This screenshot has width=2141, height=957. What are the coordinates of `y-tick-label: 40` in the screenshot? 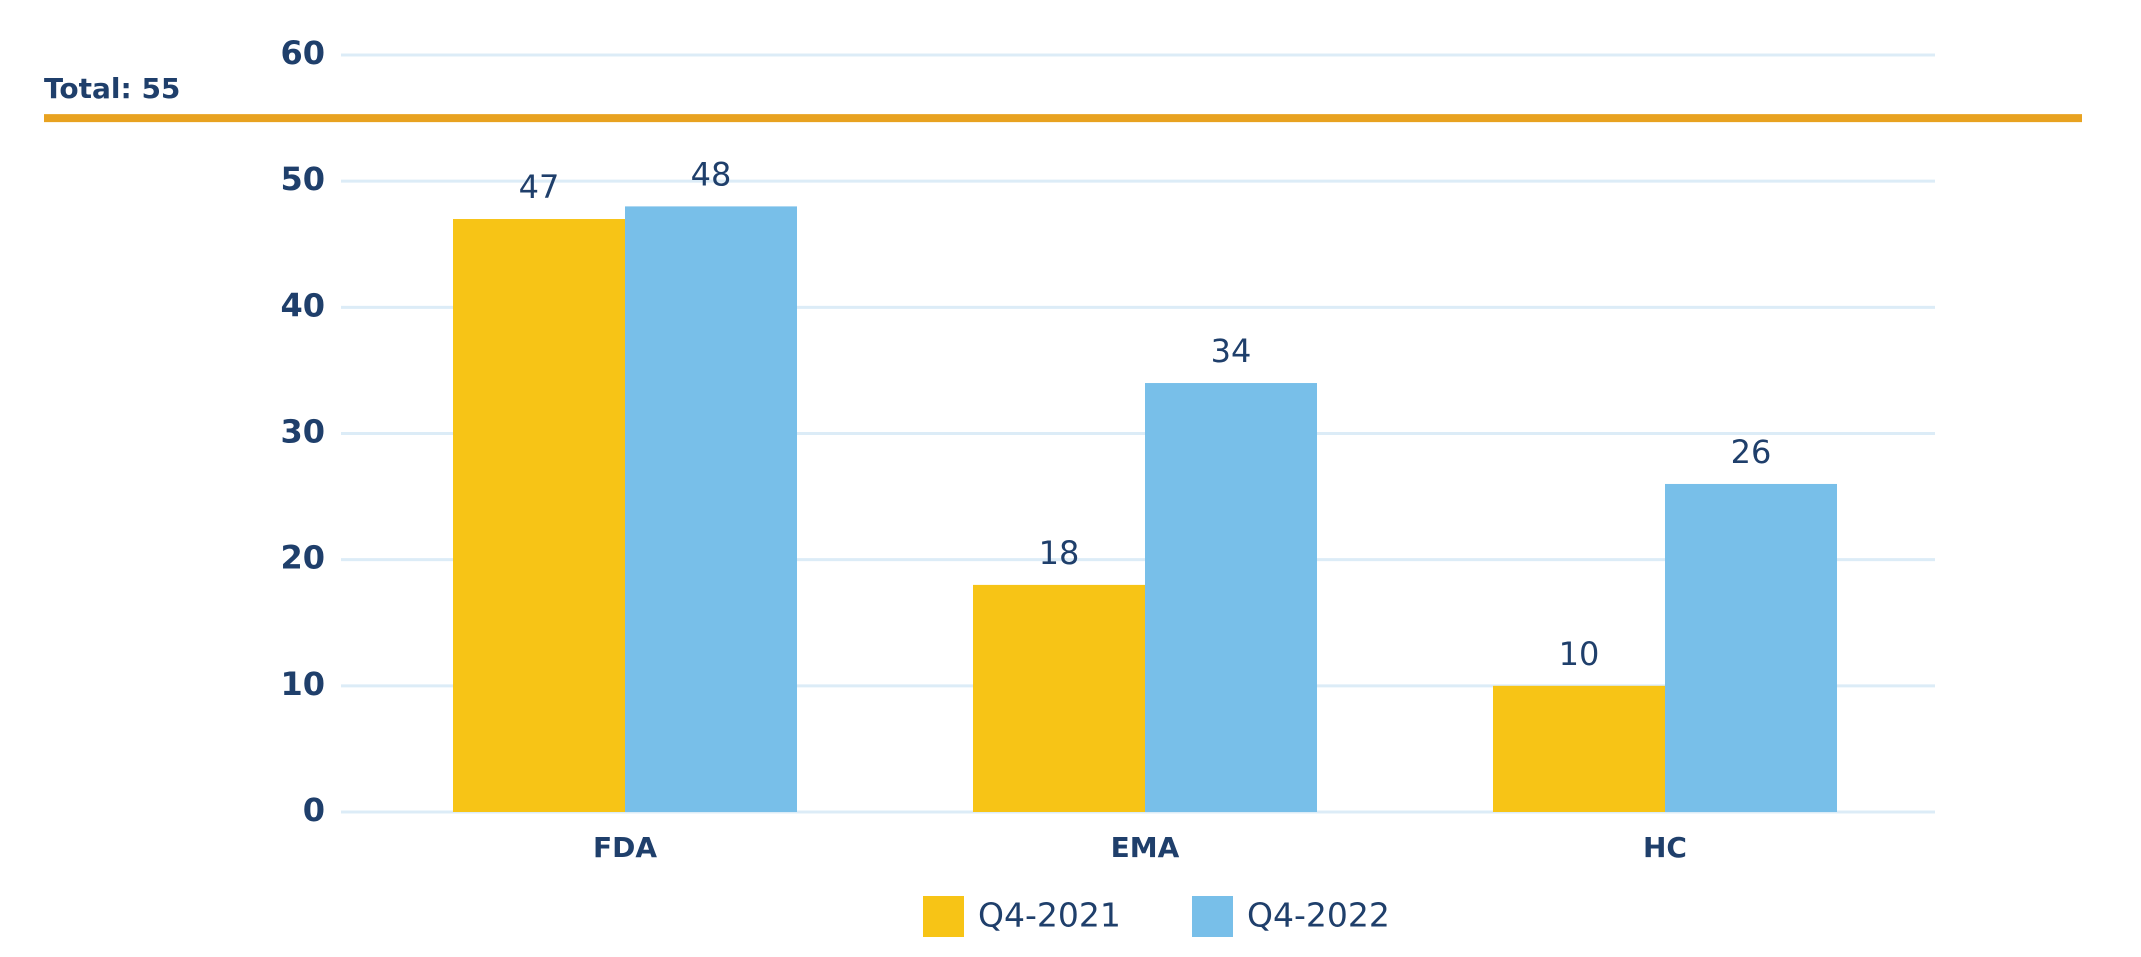 It's located at (302, 305).